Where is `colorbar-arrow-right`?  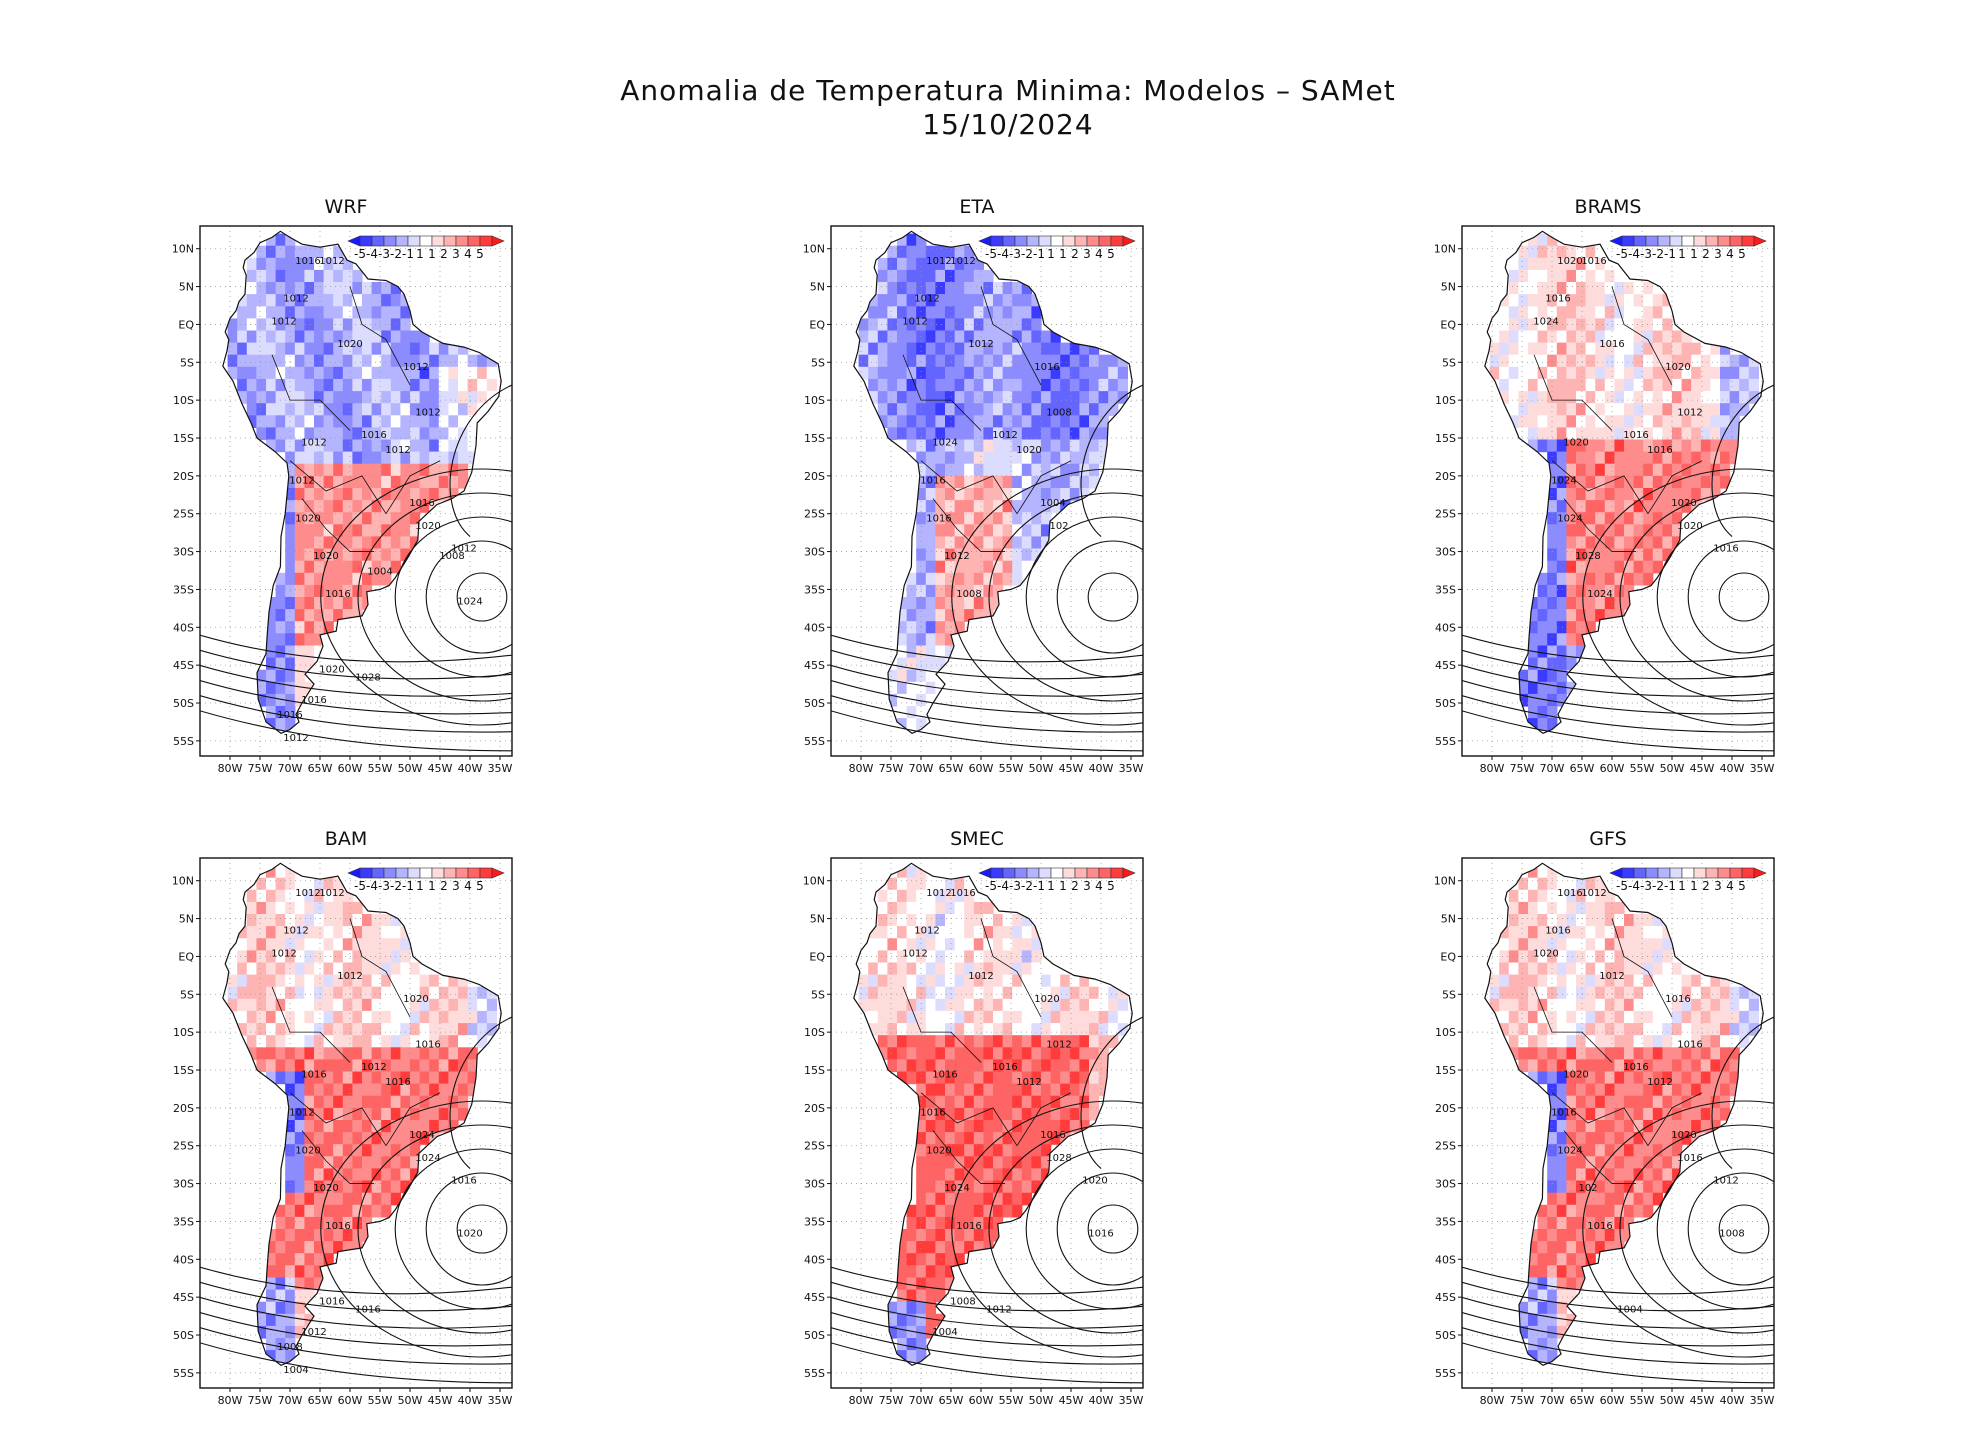
colorbar-arrow-right is located at coordinates (498, 241).